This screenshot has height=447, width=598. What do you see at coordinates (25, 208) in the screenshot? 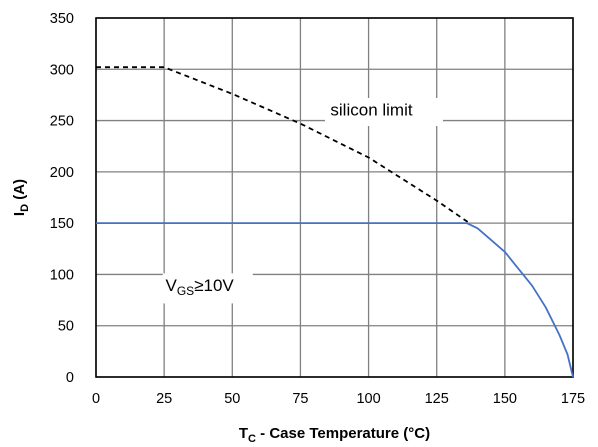
I see `y-axis-title-sub: D` at bounding box center [25, 208].